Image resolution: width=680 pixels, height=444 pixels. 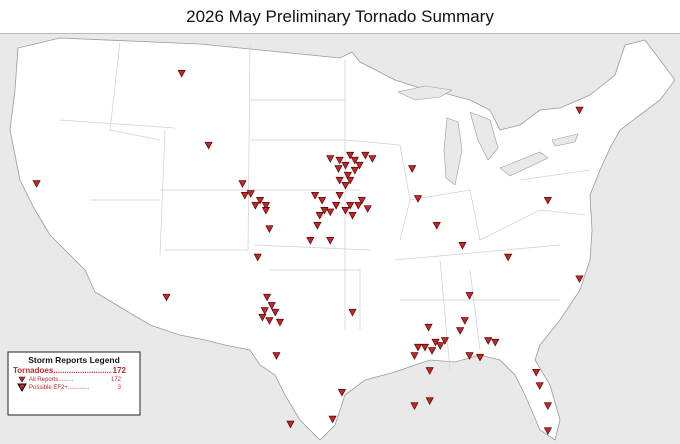 I want to click on legend-title: Storm Reports Legend, so click(x=74, y=360).